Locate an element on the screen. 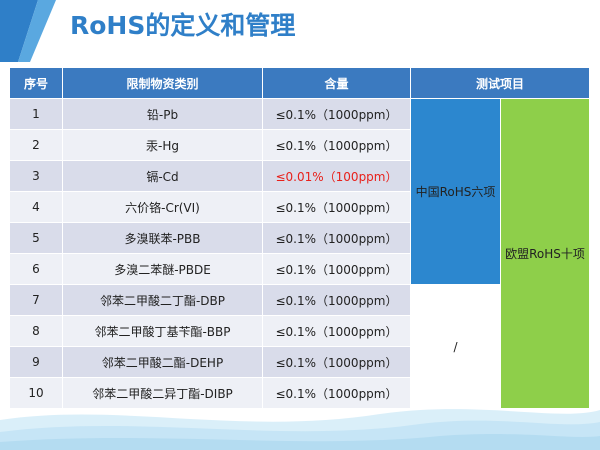 This screenshot has width=600, height=450. title-ribbon-decoration is located at coordinates (28, 31).